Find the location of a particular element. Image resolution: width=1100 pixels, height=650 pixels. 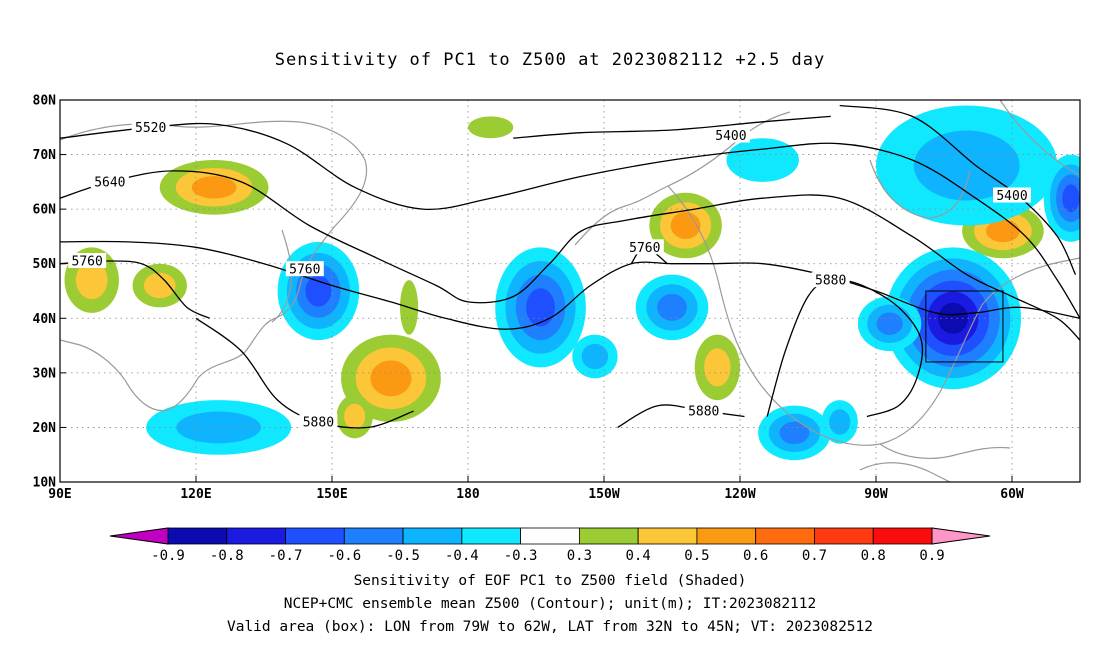

colorbar-label: 0.9 is located at coordinates (931, 556).